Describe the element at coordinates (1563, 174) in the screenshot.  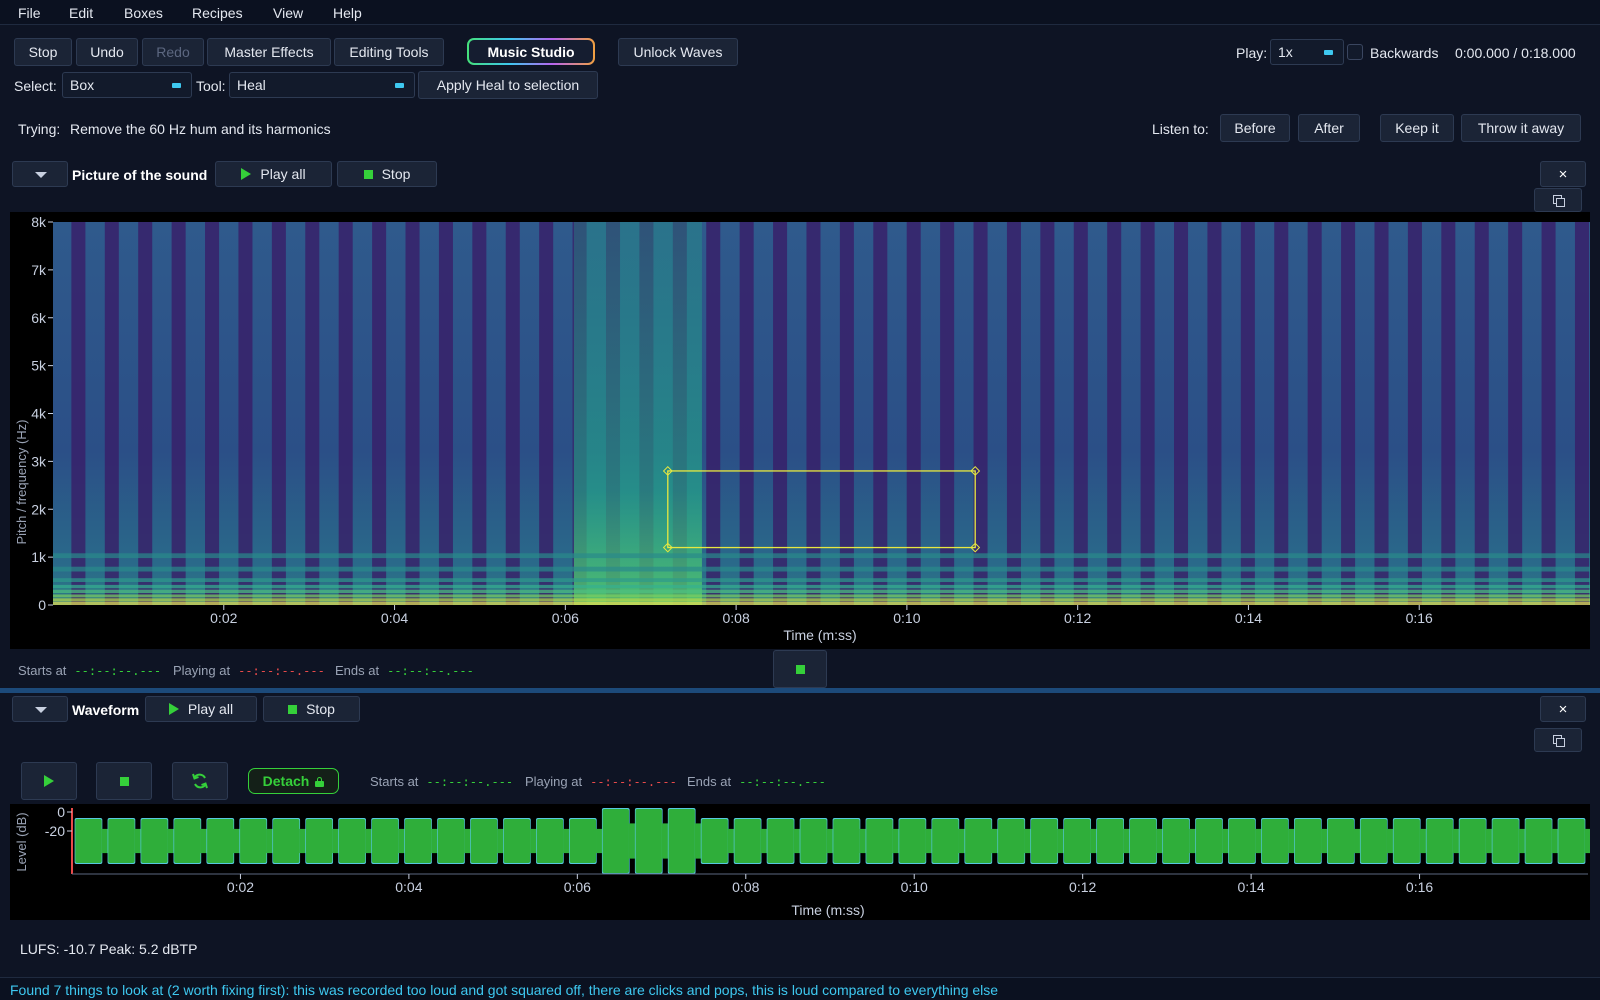
I see `spectrogram-close-button: ×` at that location.